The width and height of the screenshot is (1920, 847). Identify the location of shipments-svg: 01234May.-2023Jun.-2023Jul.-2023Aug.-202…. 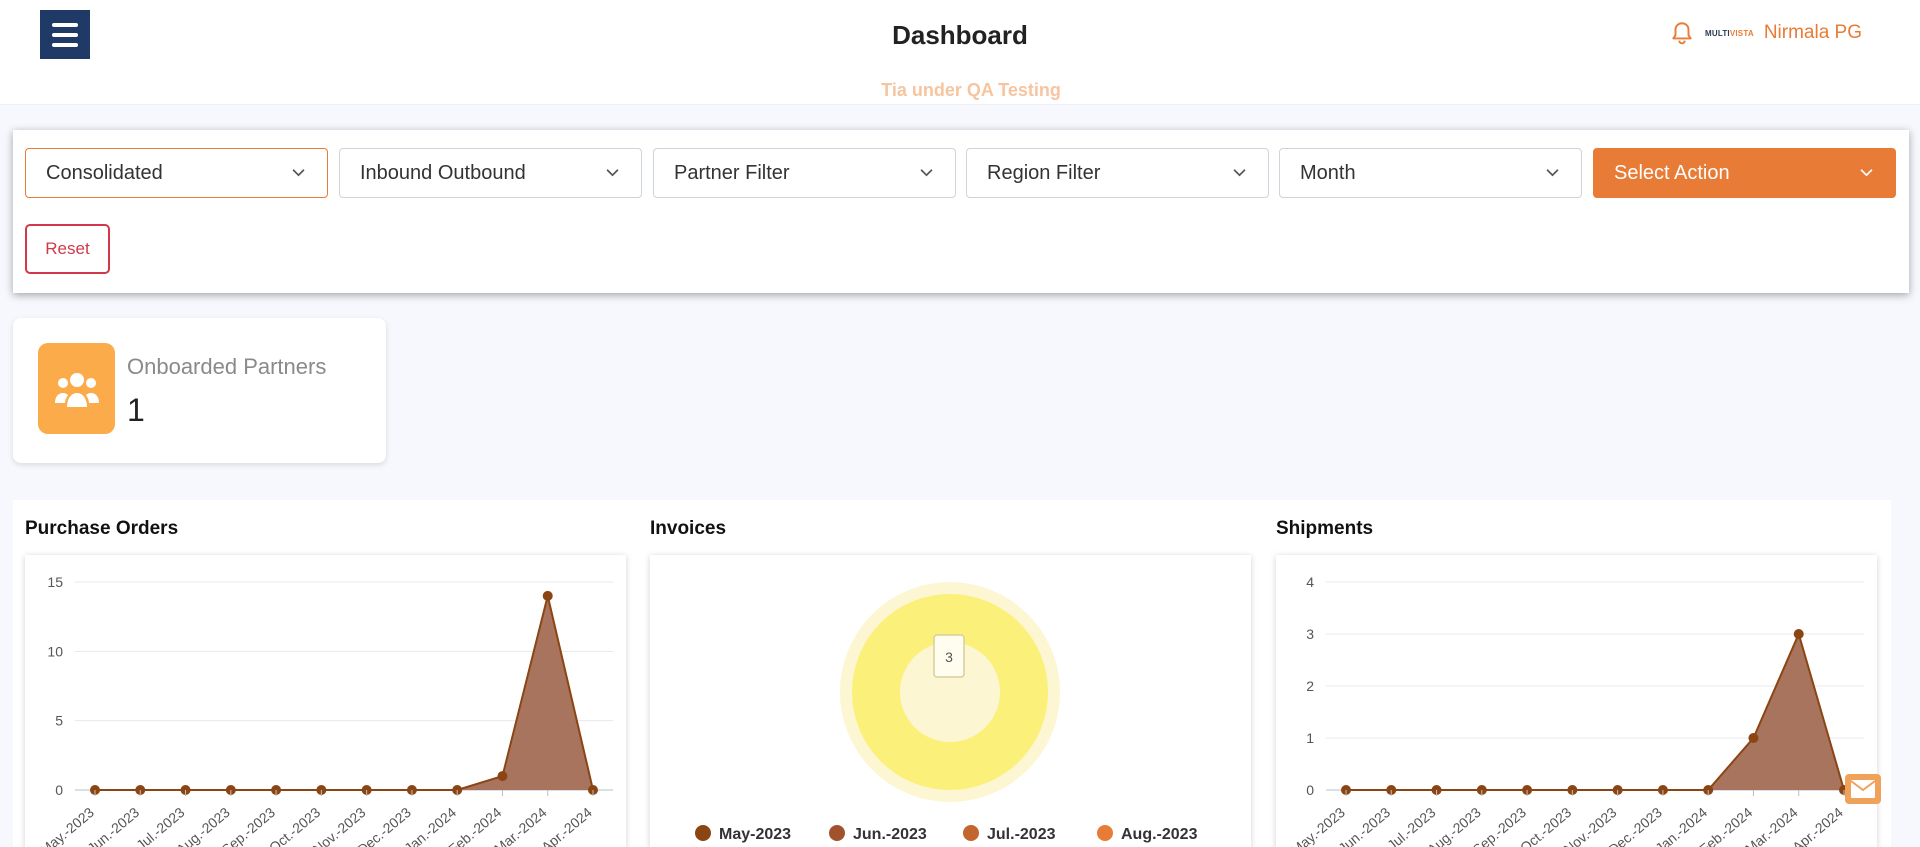
(1576, 710).